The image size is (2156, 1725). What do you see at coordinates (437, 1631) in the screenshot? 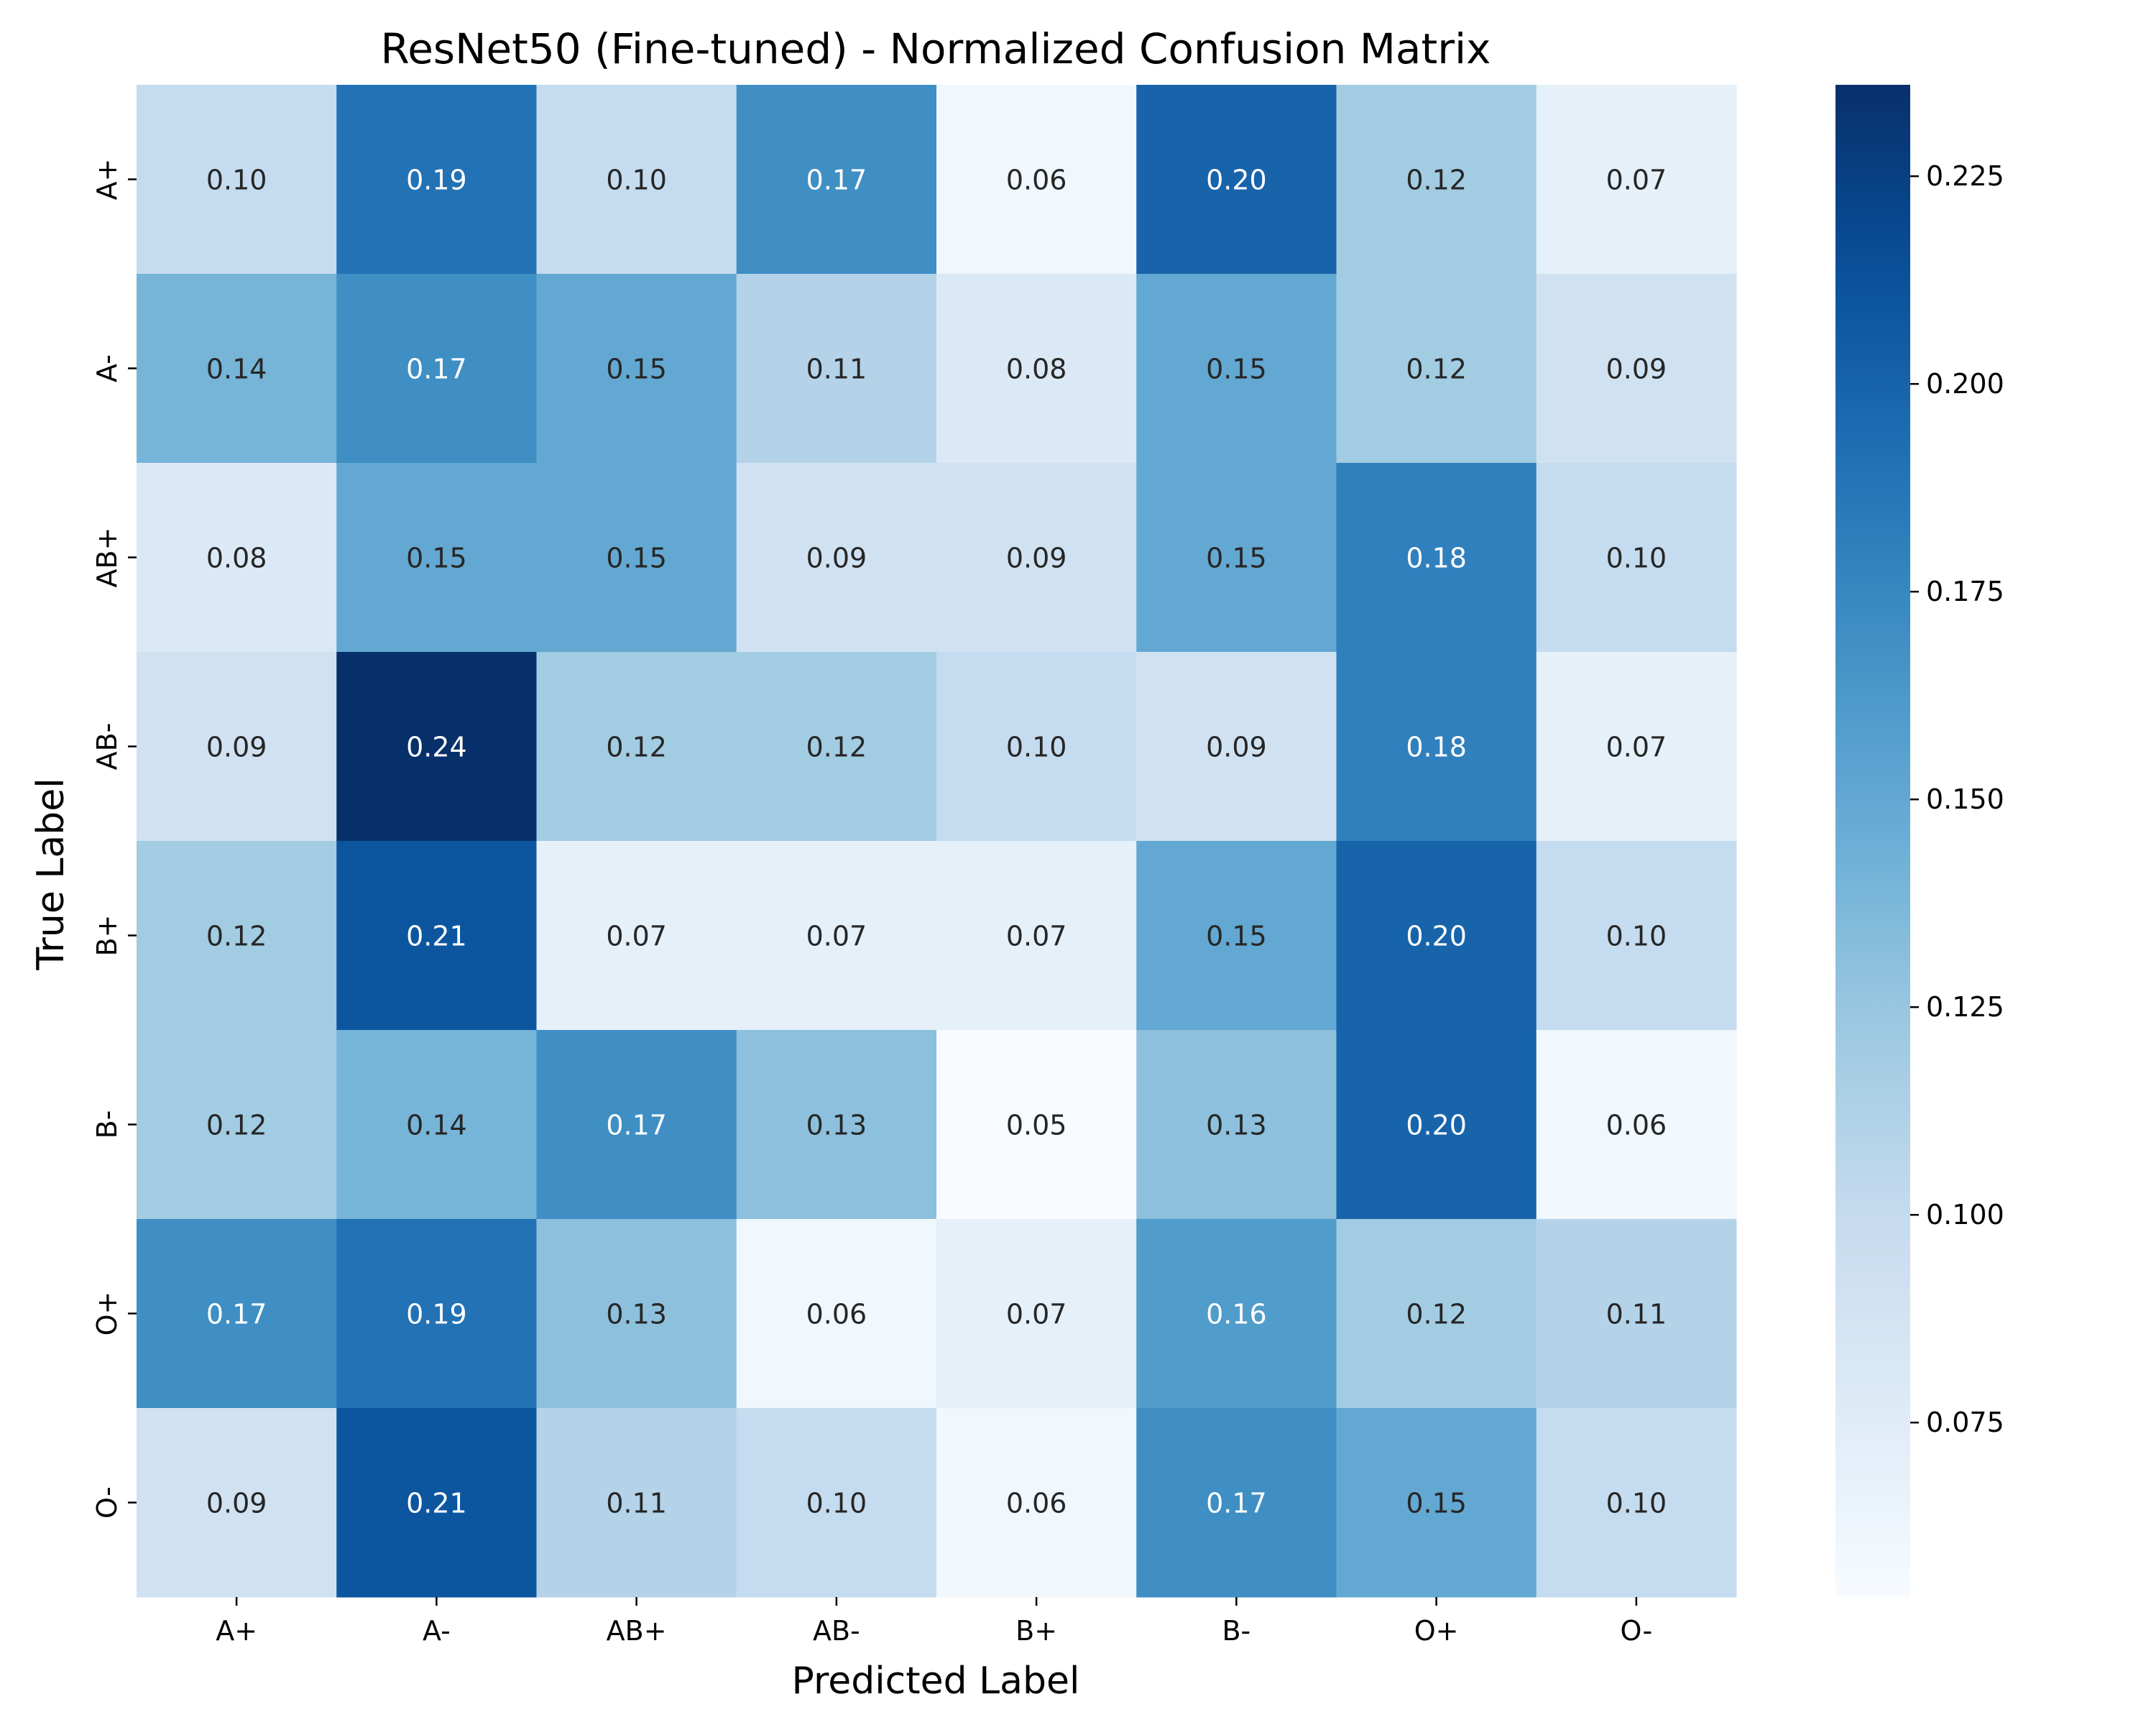
I see `x-tick-label: A-` at bounding box center [437, 1631].